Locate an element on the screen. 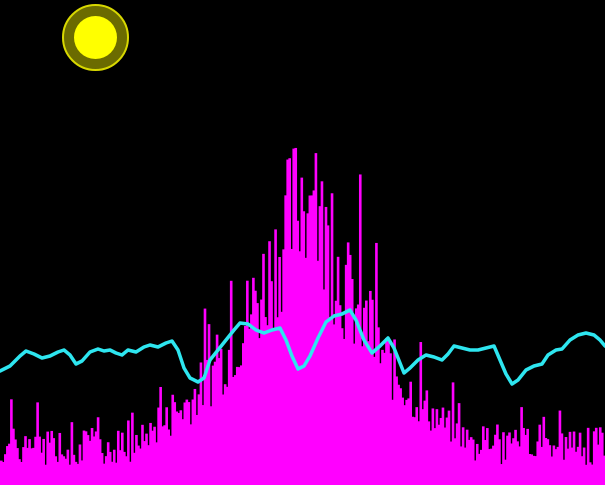 Image resolution: width=605 pixels, height=485 pixels. sun-ring is located at coordinates (95, 37).